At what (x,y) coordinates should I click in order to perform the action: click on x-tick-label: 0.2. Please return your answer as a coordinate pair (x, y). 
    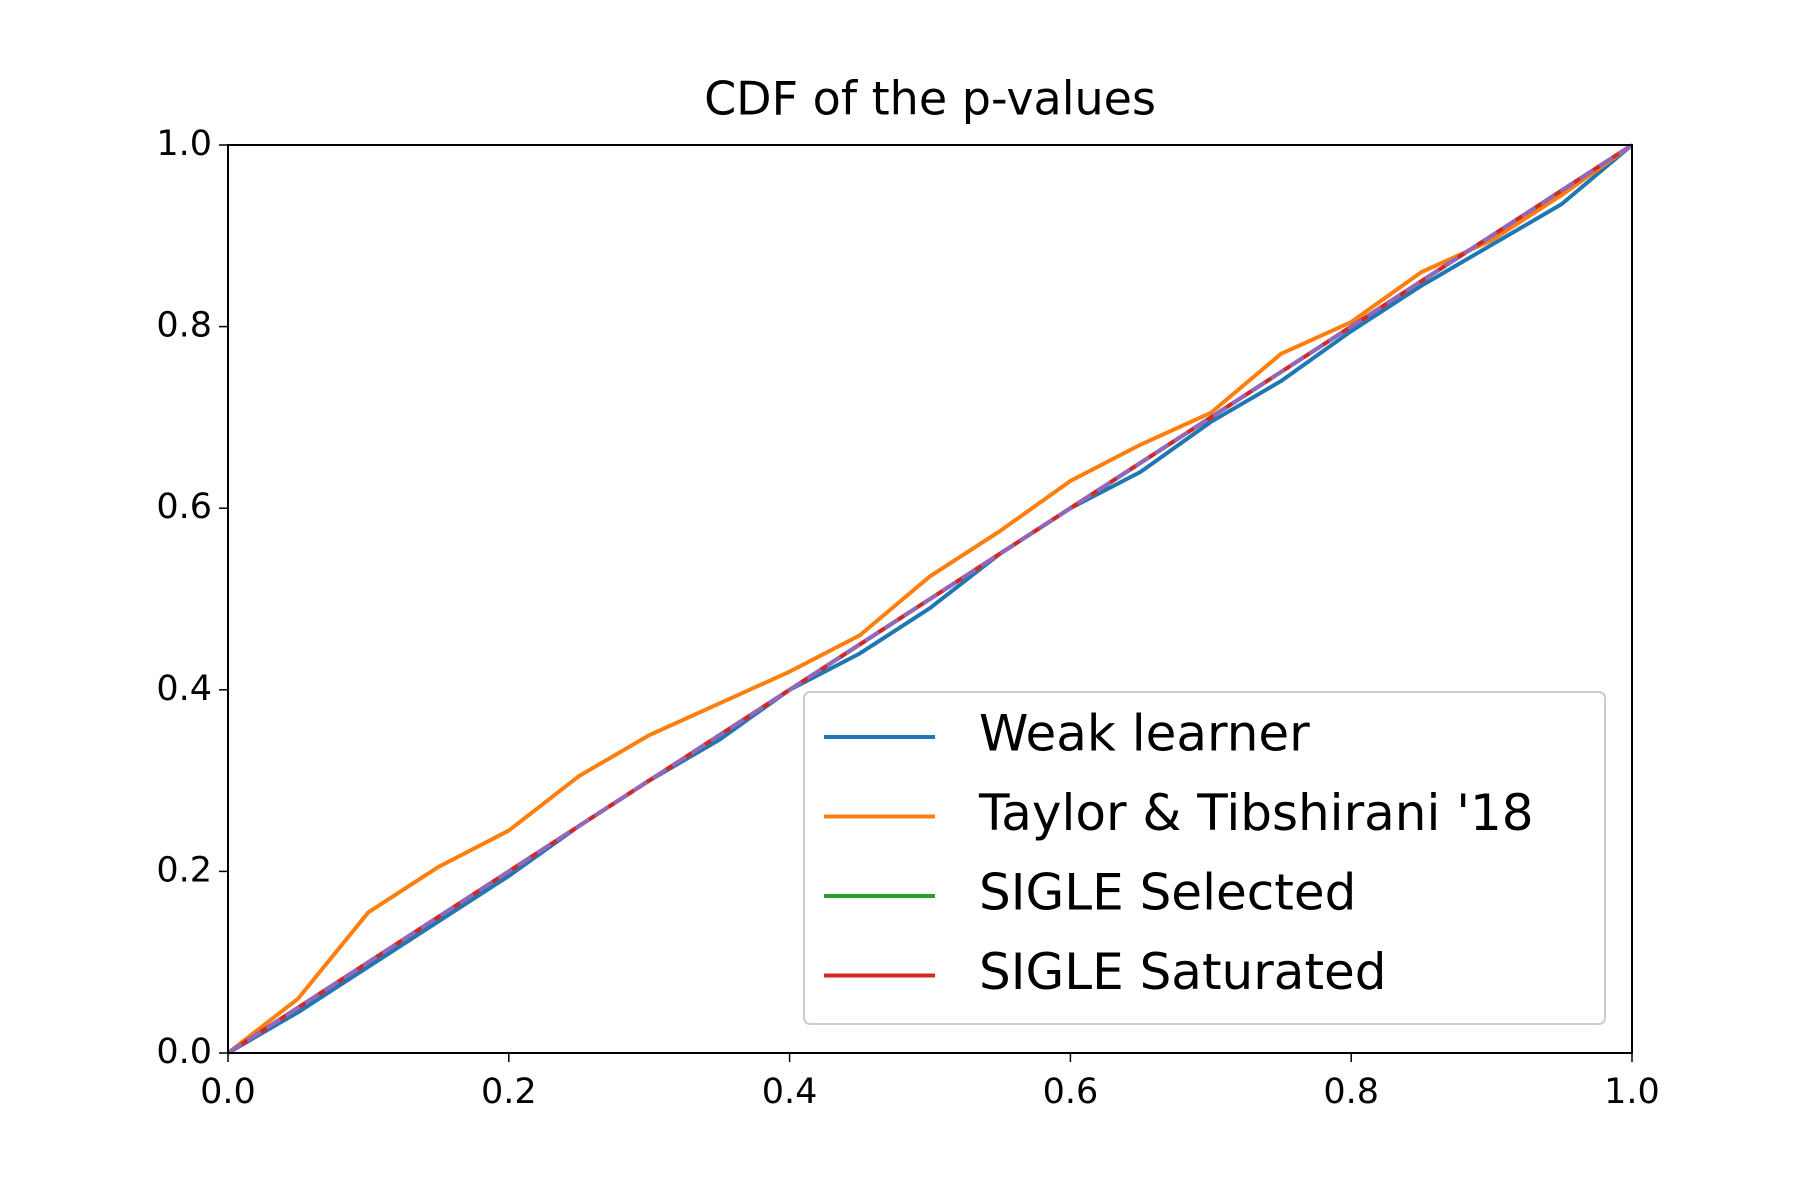
    Looking at the image, I should click on (509, 1092).